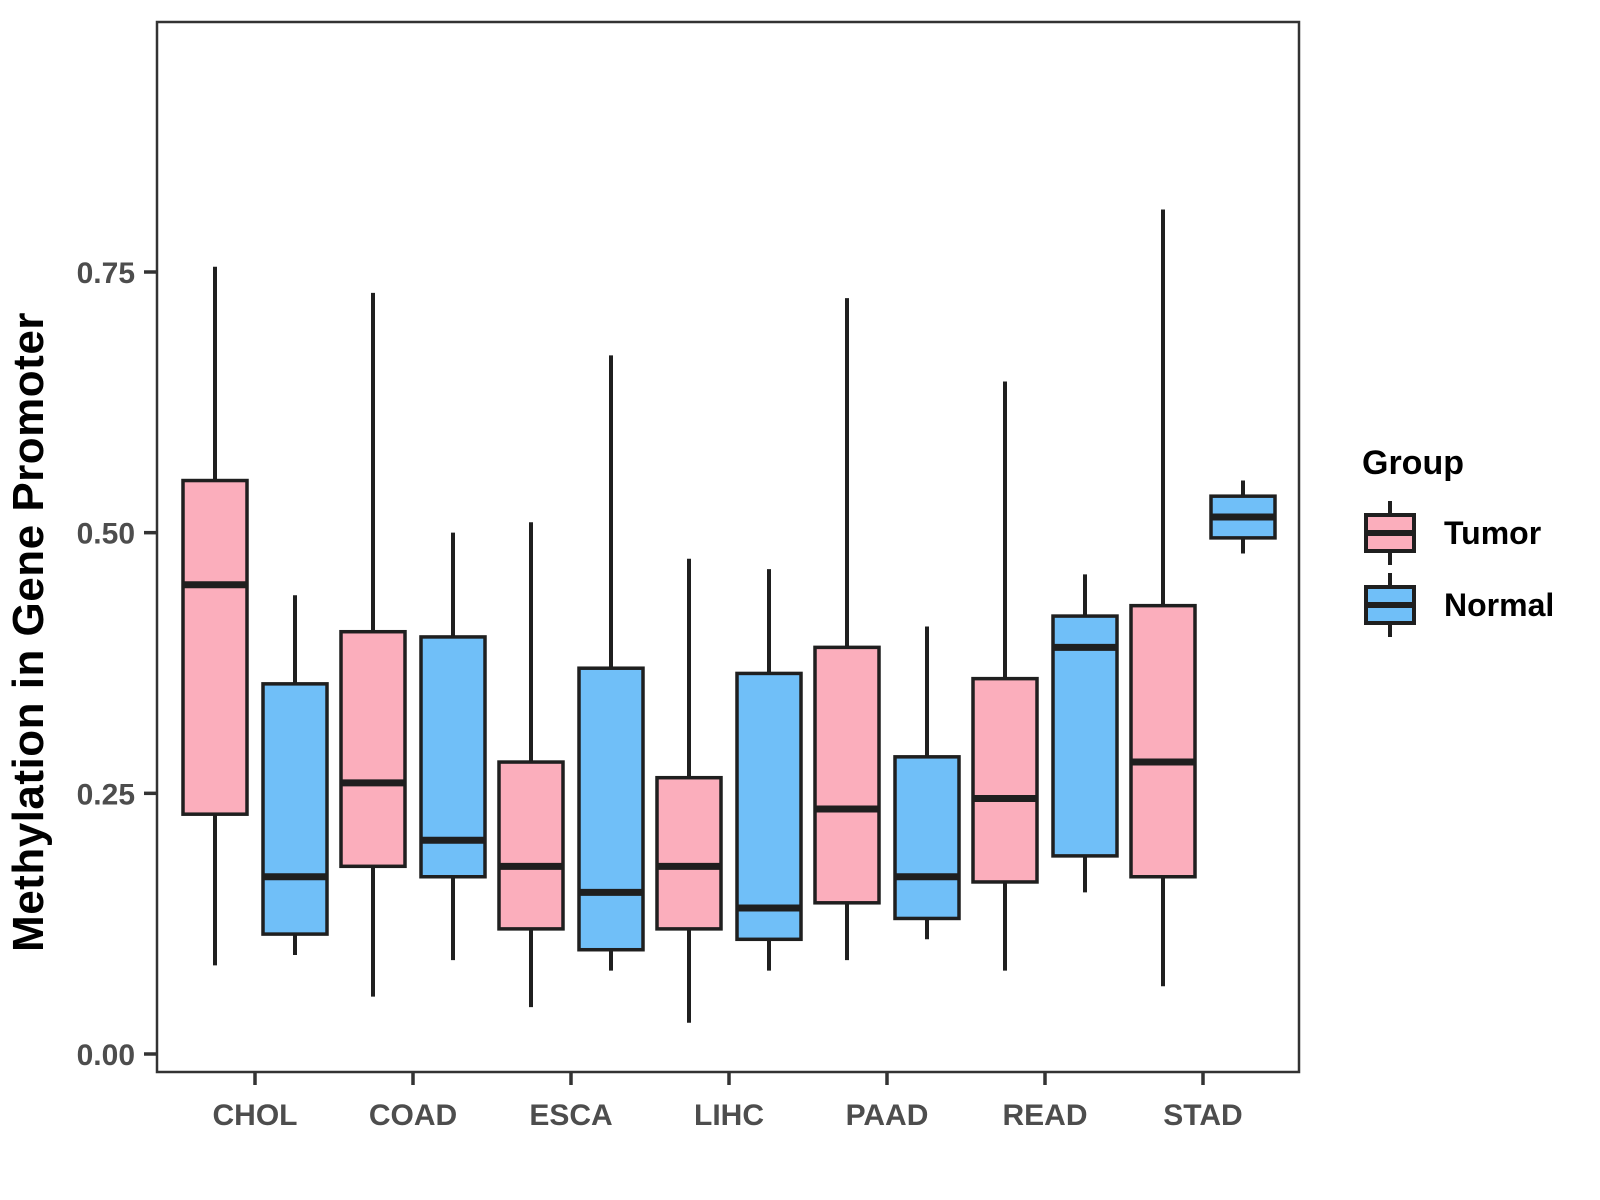  Describe the element at coordinates (769, 806) in the screenshot. I see `box-lihc-normal` at that location.